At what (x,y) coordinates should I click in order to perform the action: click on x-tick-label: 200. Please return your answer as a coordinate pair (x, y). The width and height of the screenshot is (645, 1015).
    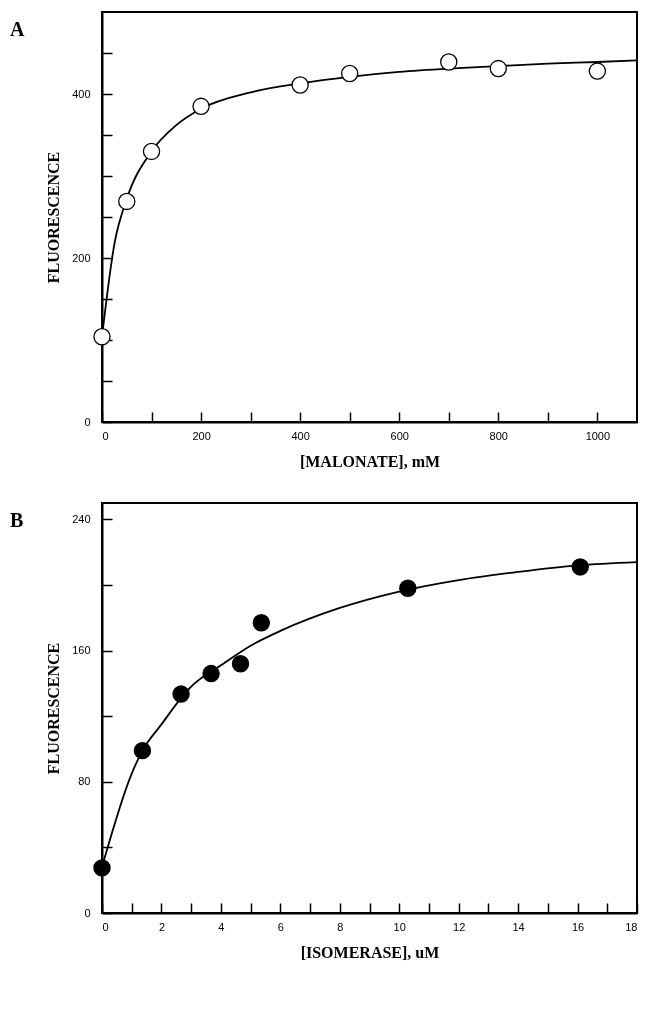
    Looking at the image, I should click on (201, 435).